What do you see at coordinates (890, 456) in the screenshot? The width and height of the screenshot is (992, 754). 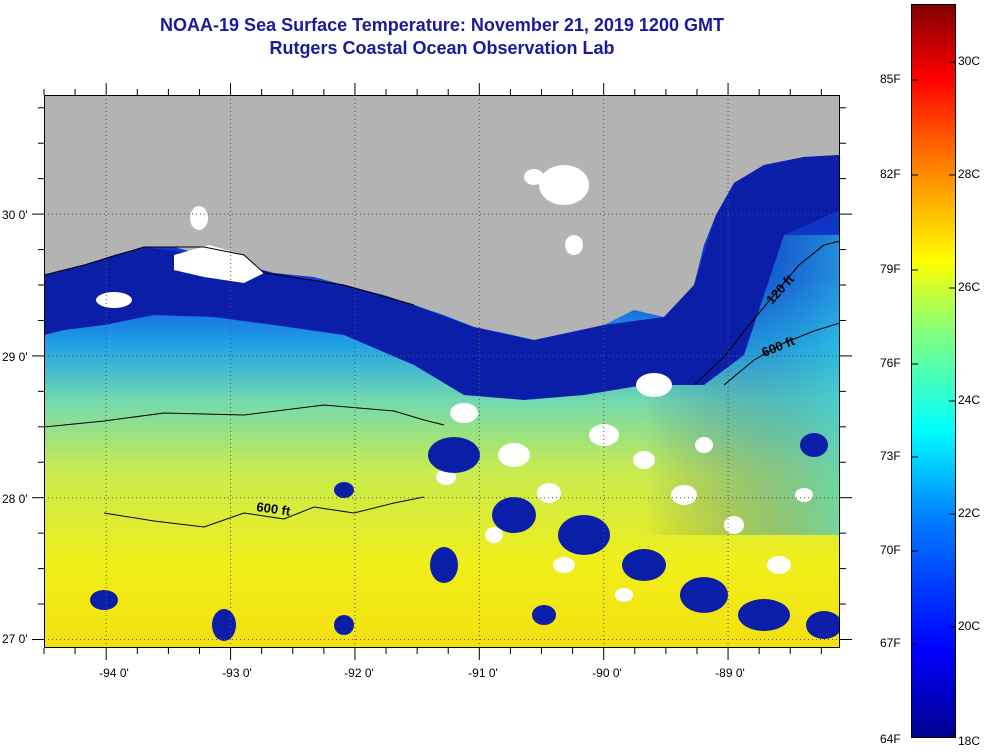 I see `colorbar-label-73f: 73F` at bounding box center [890, 456].